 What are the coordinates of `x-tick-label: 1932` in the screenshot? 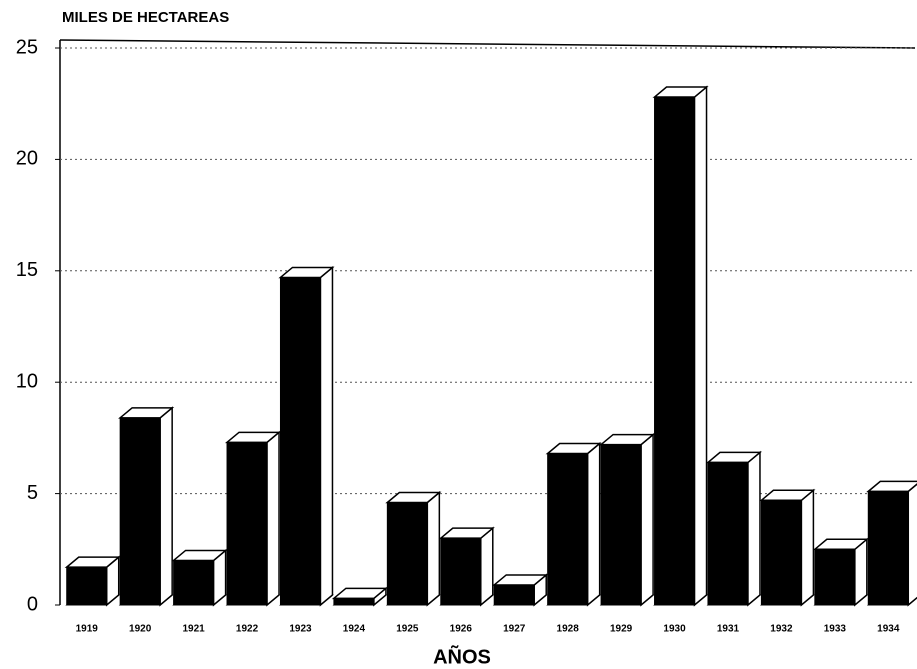 It's located at (781, 629).